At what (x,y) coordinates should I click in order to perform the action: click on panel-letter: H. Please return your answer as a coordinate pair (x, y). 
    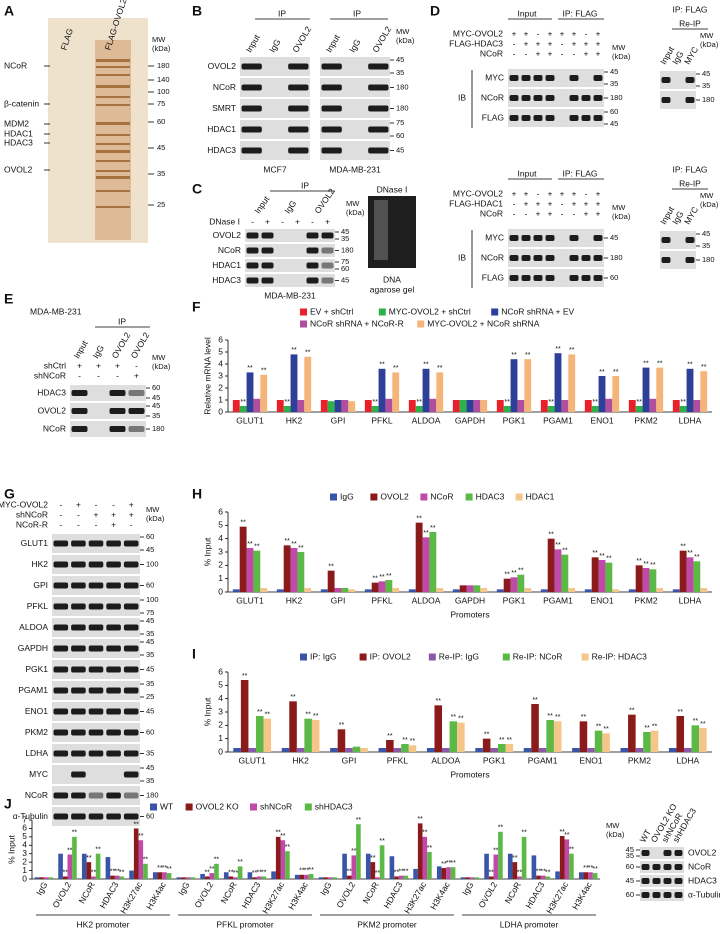
    Looking at the image, I should click on (197, 494).